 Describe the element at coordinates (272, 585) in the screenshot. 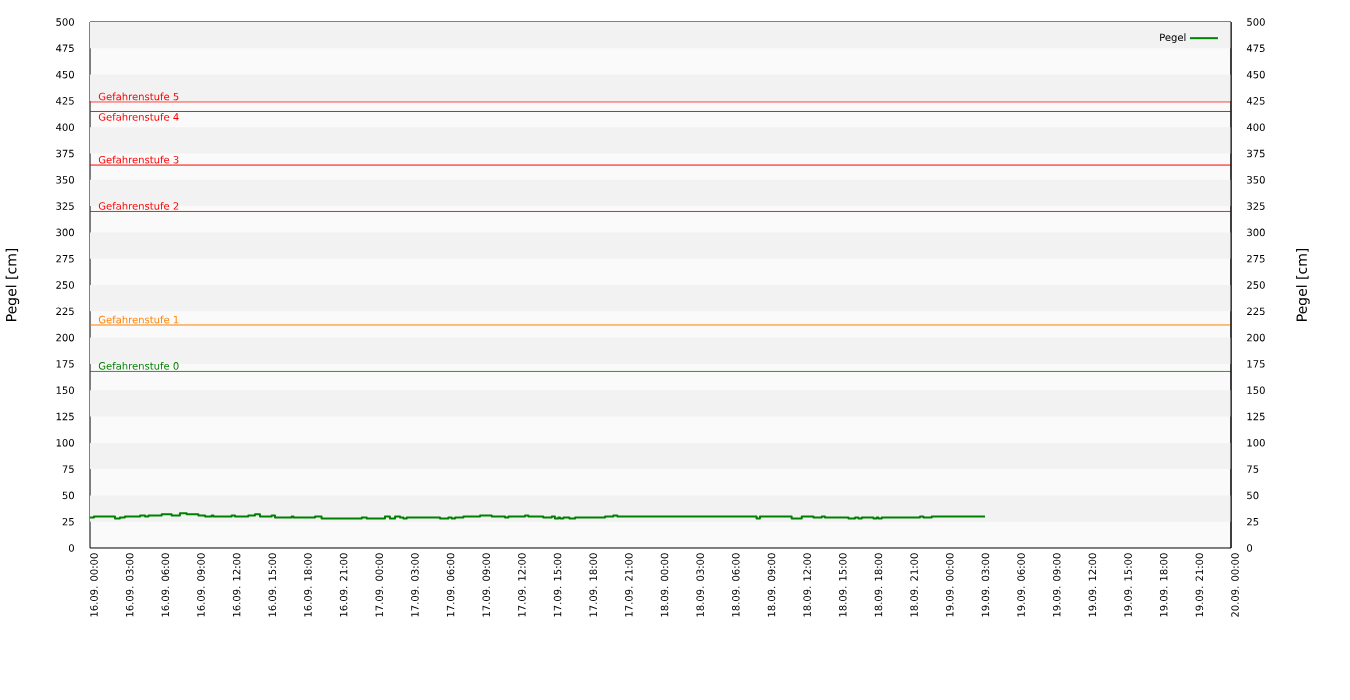

I see `x-tick-label: 16.09. 15:00` at that location.